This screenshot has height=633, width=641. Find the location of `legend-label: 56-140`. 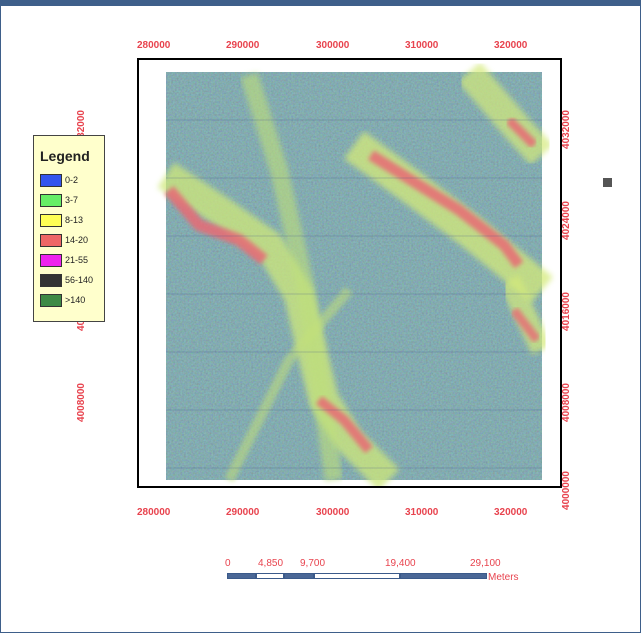

legend-label: 56-140 is located at coordinates (79, 280).